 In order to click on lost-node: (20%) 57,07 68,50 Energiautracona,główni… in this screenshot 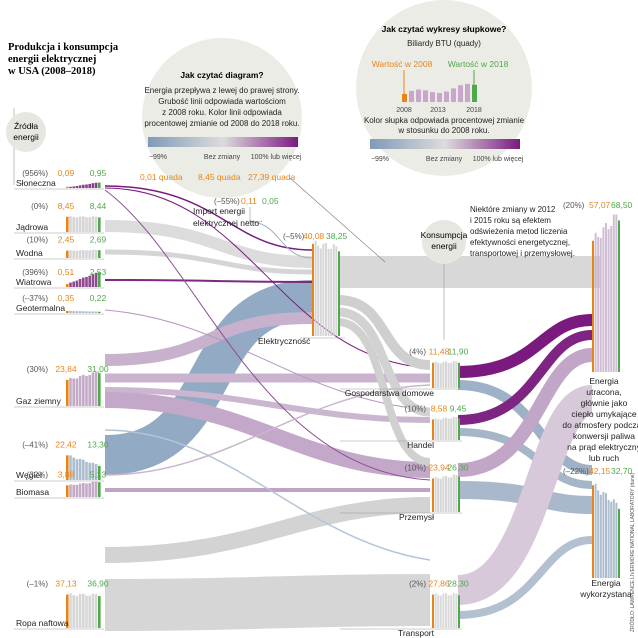, I will do `click(600, 331)`.